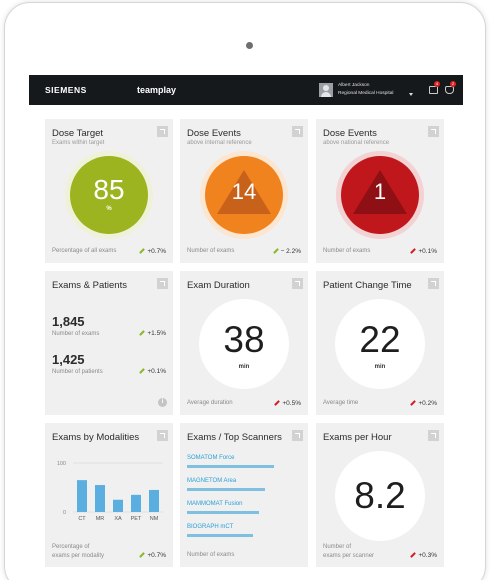 The image size is (490, 580). What do you see at coordinates (349, 556) in the screenshot?
I see `tile-footer-line2: exams per scanner` at bounding box center [349, 556].